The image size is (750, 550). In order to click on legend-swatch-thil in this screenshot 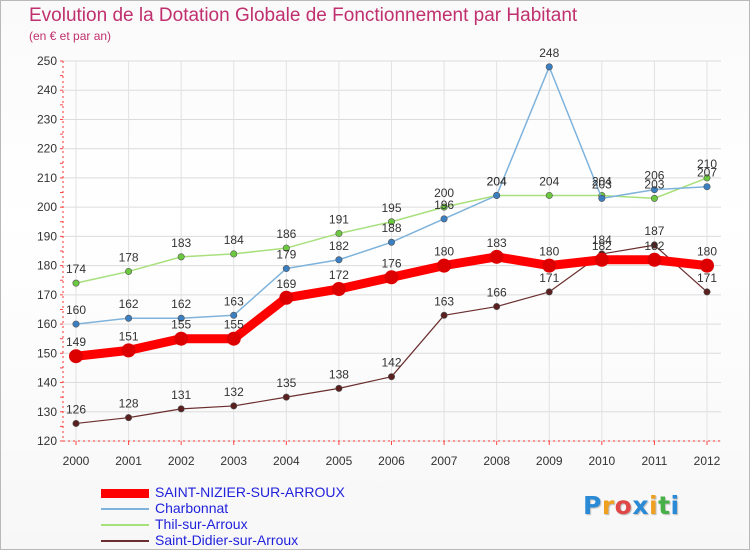, I will do `click(125, 525)`.